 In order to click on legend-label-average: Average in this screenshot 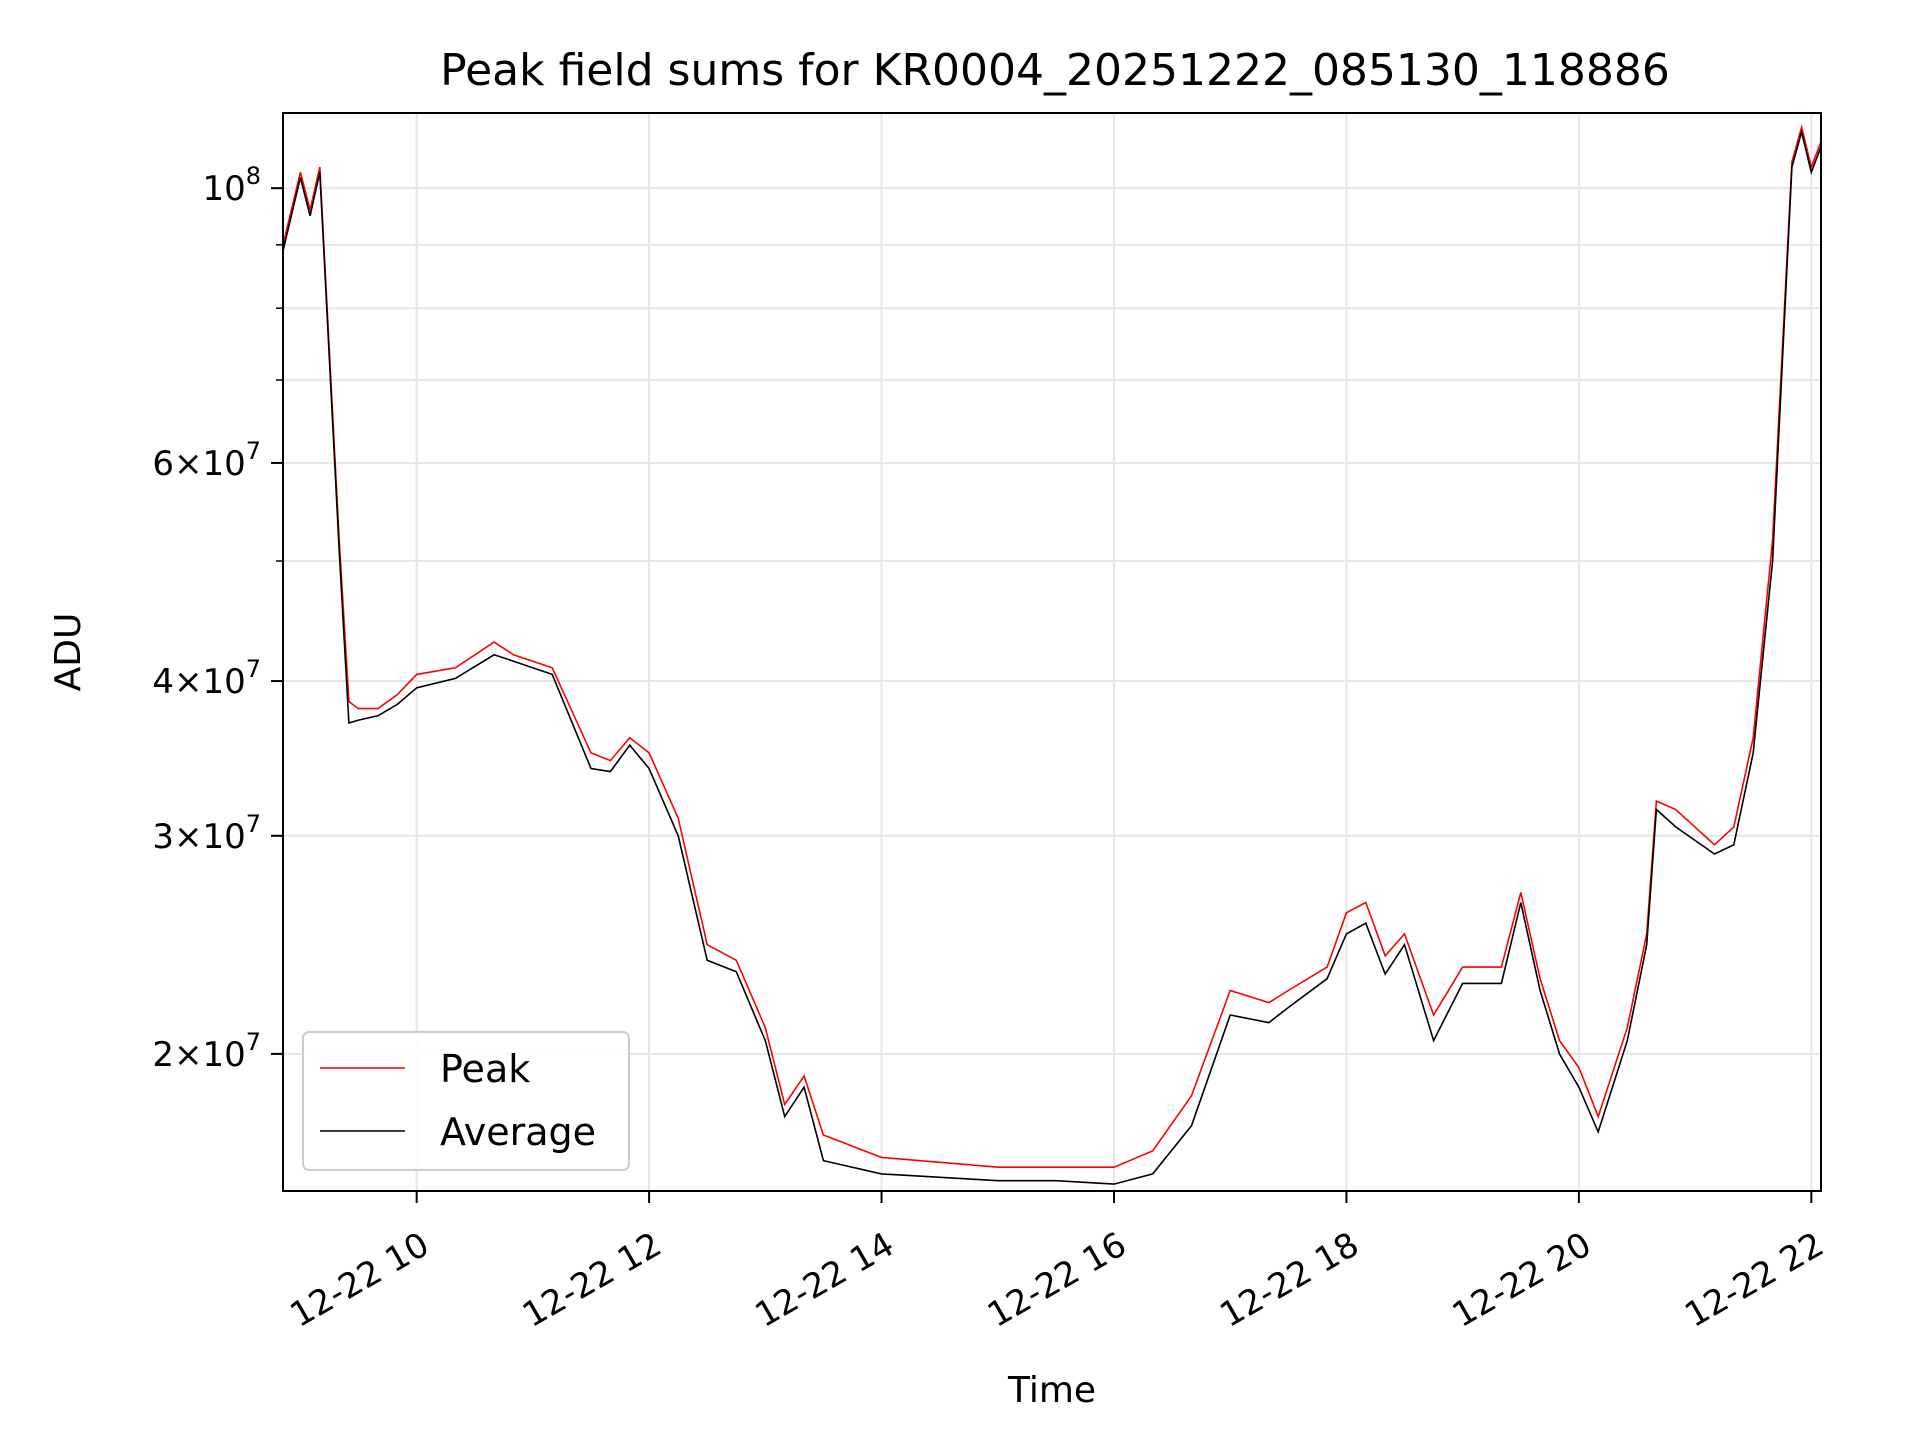, I will do `click(518, 1132)`.